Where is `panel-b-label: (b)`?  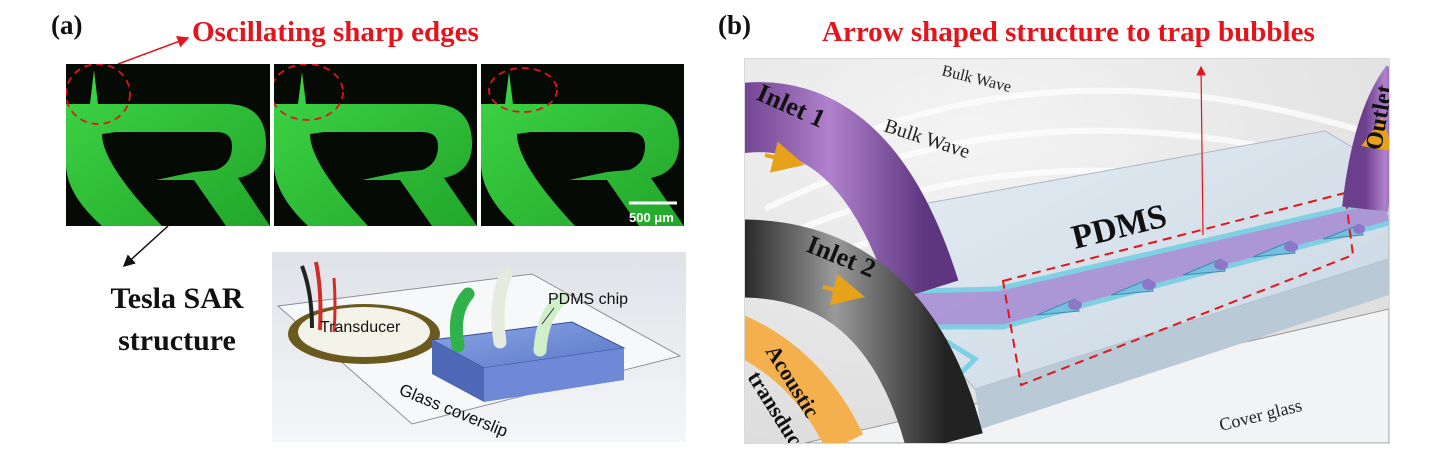
panel-b-label: (b) is located at coordinates (734, 25).